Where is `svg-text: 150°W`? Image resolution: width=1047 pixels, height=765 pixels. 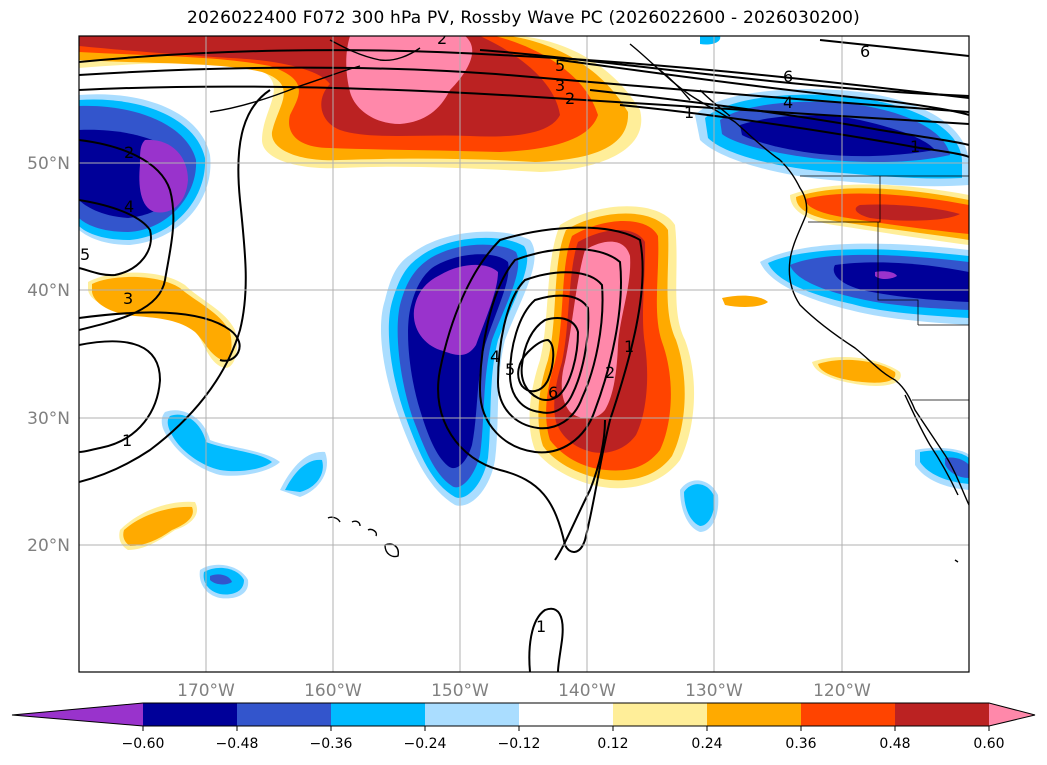
svg-text: 150°W is located at coordinates (460, 691).